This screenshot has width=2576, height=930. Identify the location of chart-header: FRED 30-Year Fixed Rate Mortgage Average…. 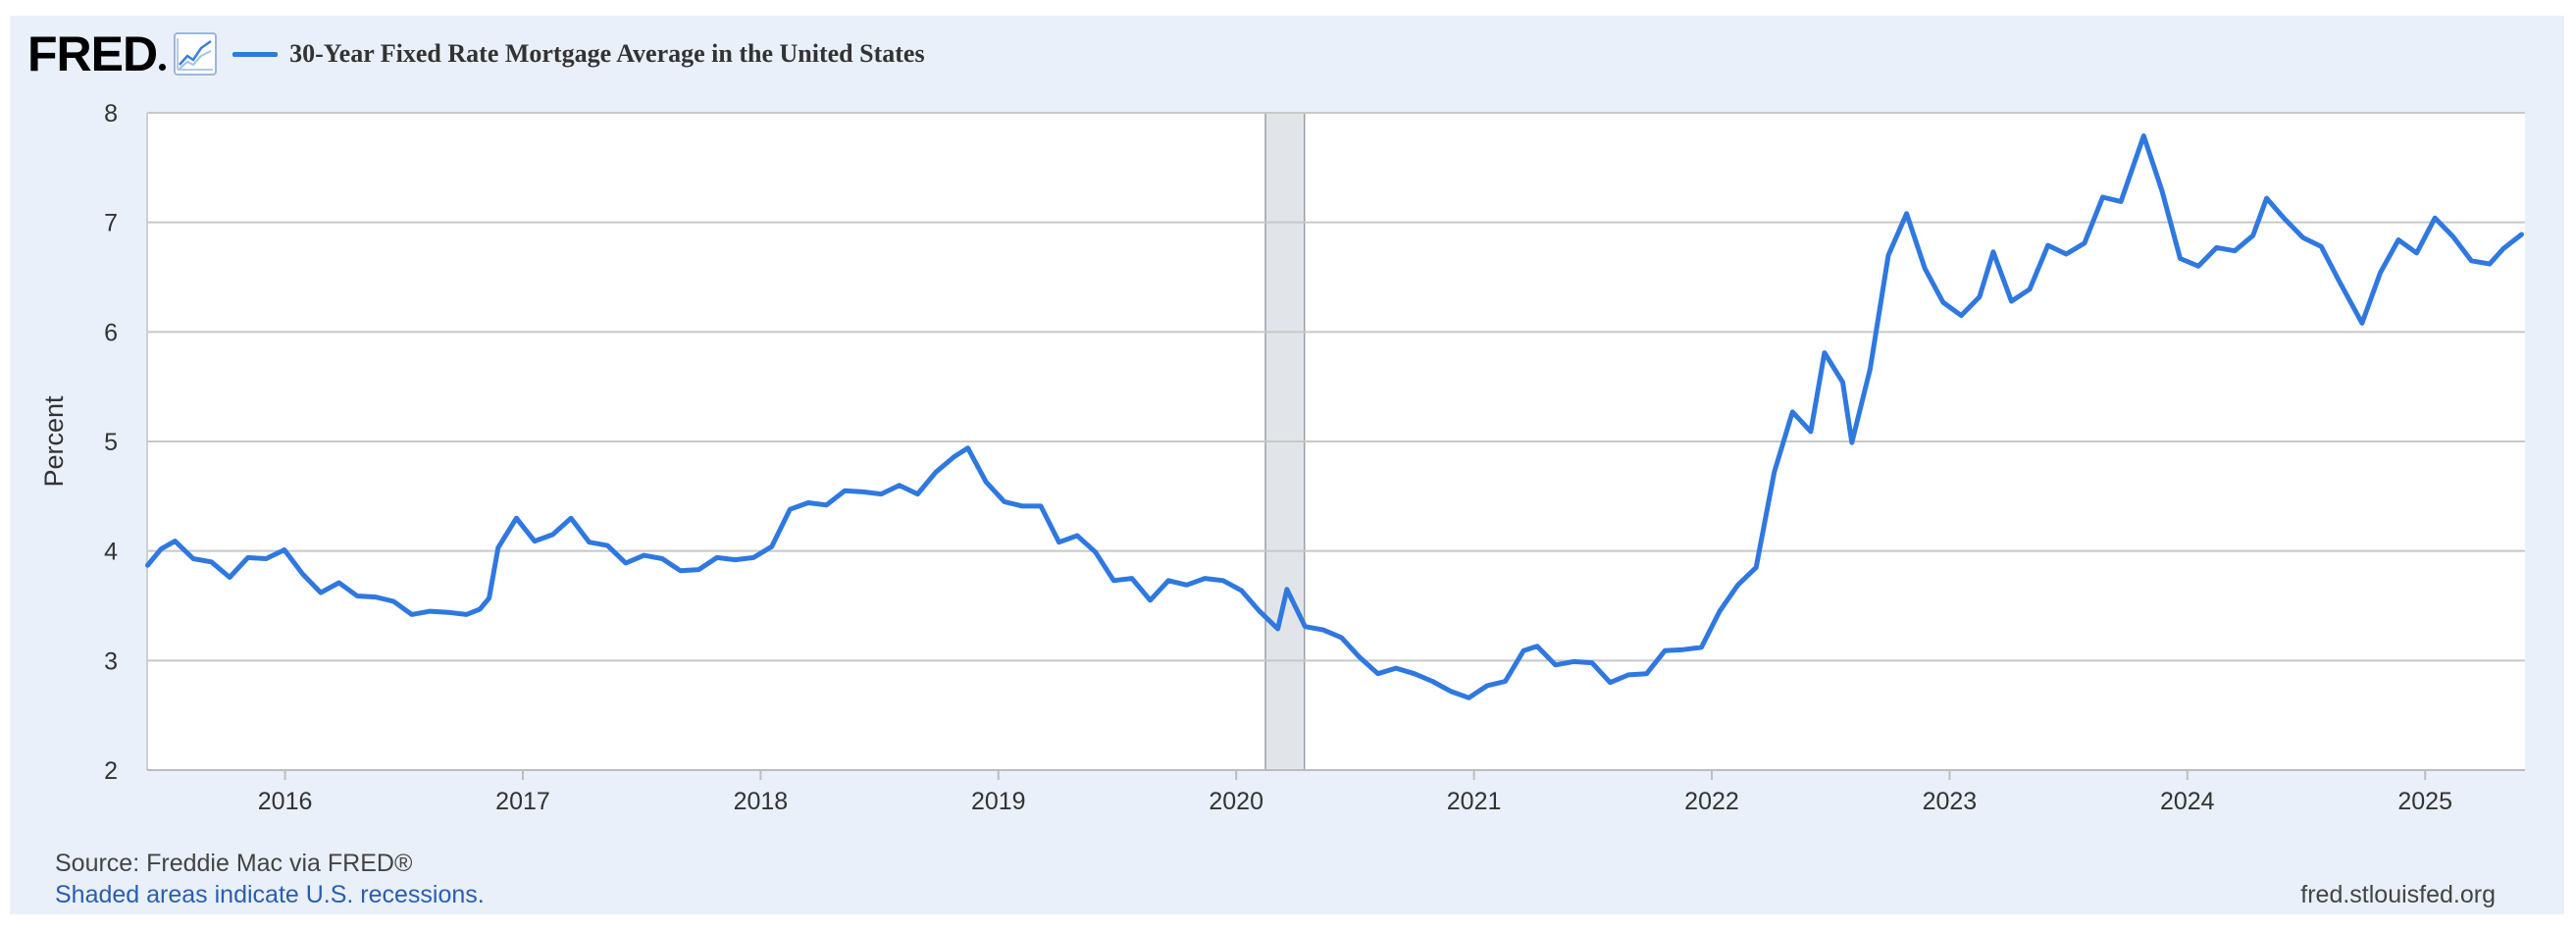
(476, 54).